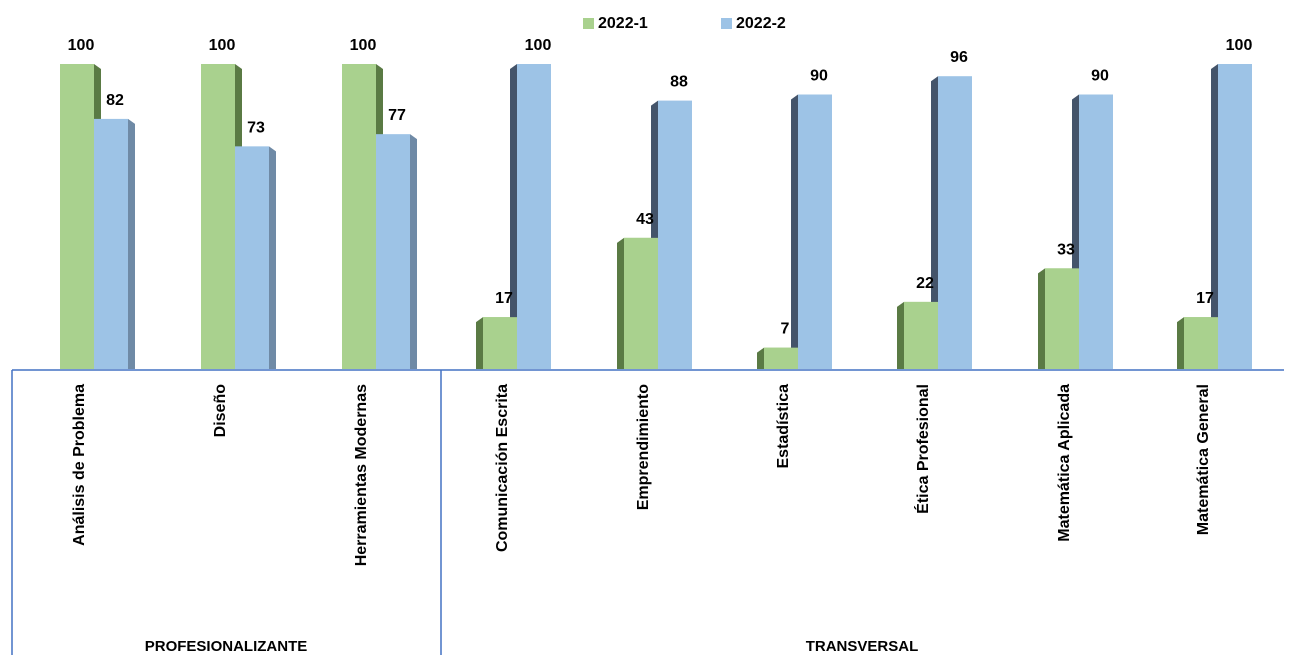 The height and width of the screenshot is (655, 1293). I want to click on value-label-2022-2-6: 90, so click(819, 76).